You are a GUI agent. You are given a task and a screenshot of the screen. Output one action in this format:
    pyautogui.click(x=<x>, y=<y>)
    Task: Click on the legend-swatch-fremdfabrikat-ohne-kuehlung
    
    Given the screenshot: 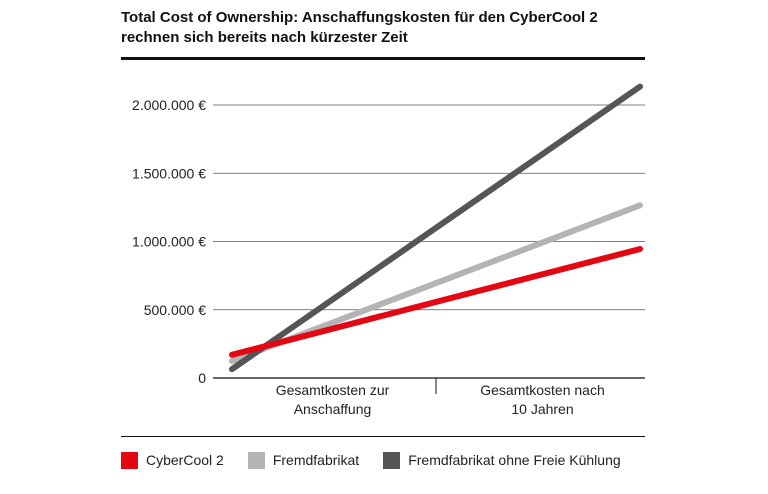 What is the action you would take?
    pyautogui.click(x=392, y=460)
    